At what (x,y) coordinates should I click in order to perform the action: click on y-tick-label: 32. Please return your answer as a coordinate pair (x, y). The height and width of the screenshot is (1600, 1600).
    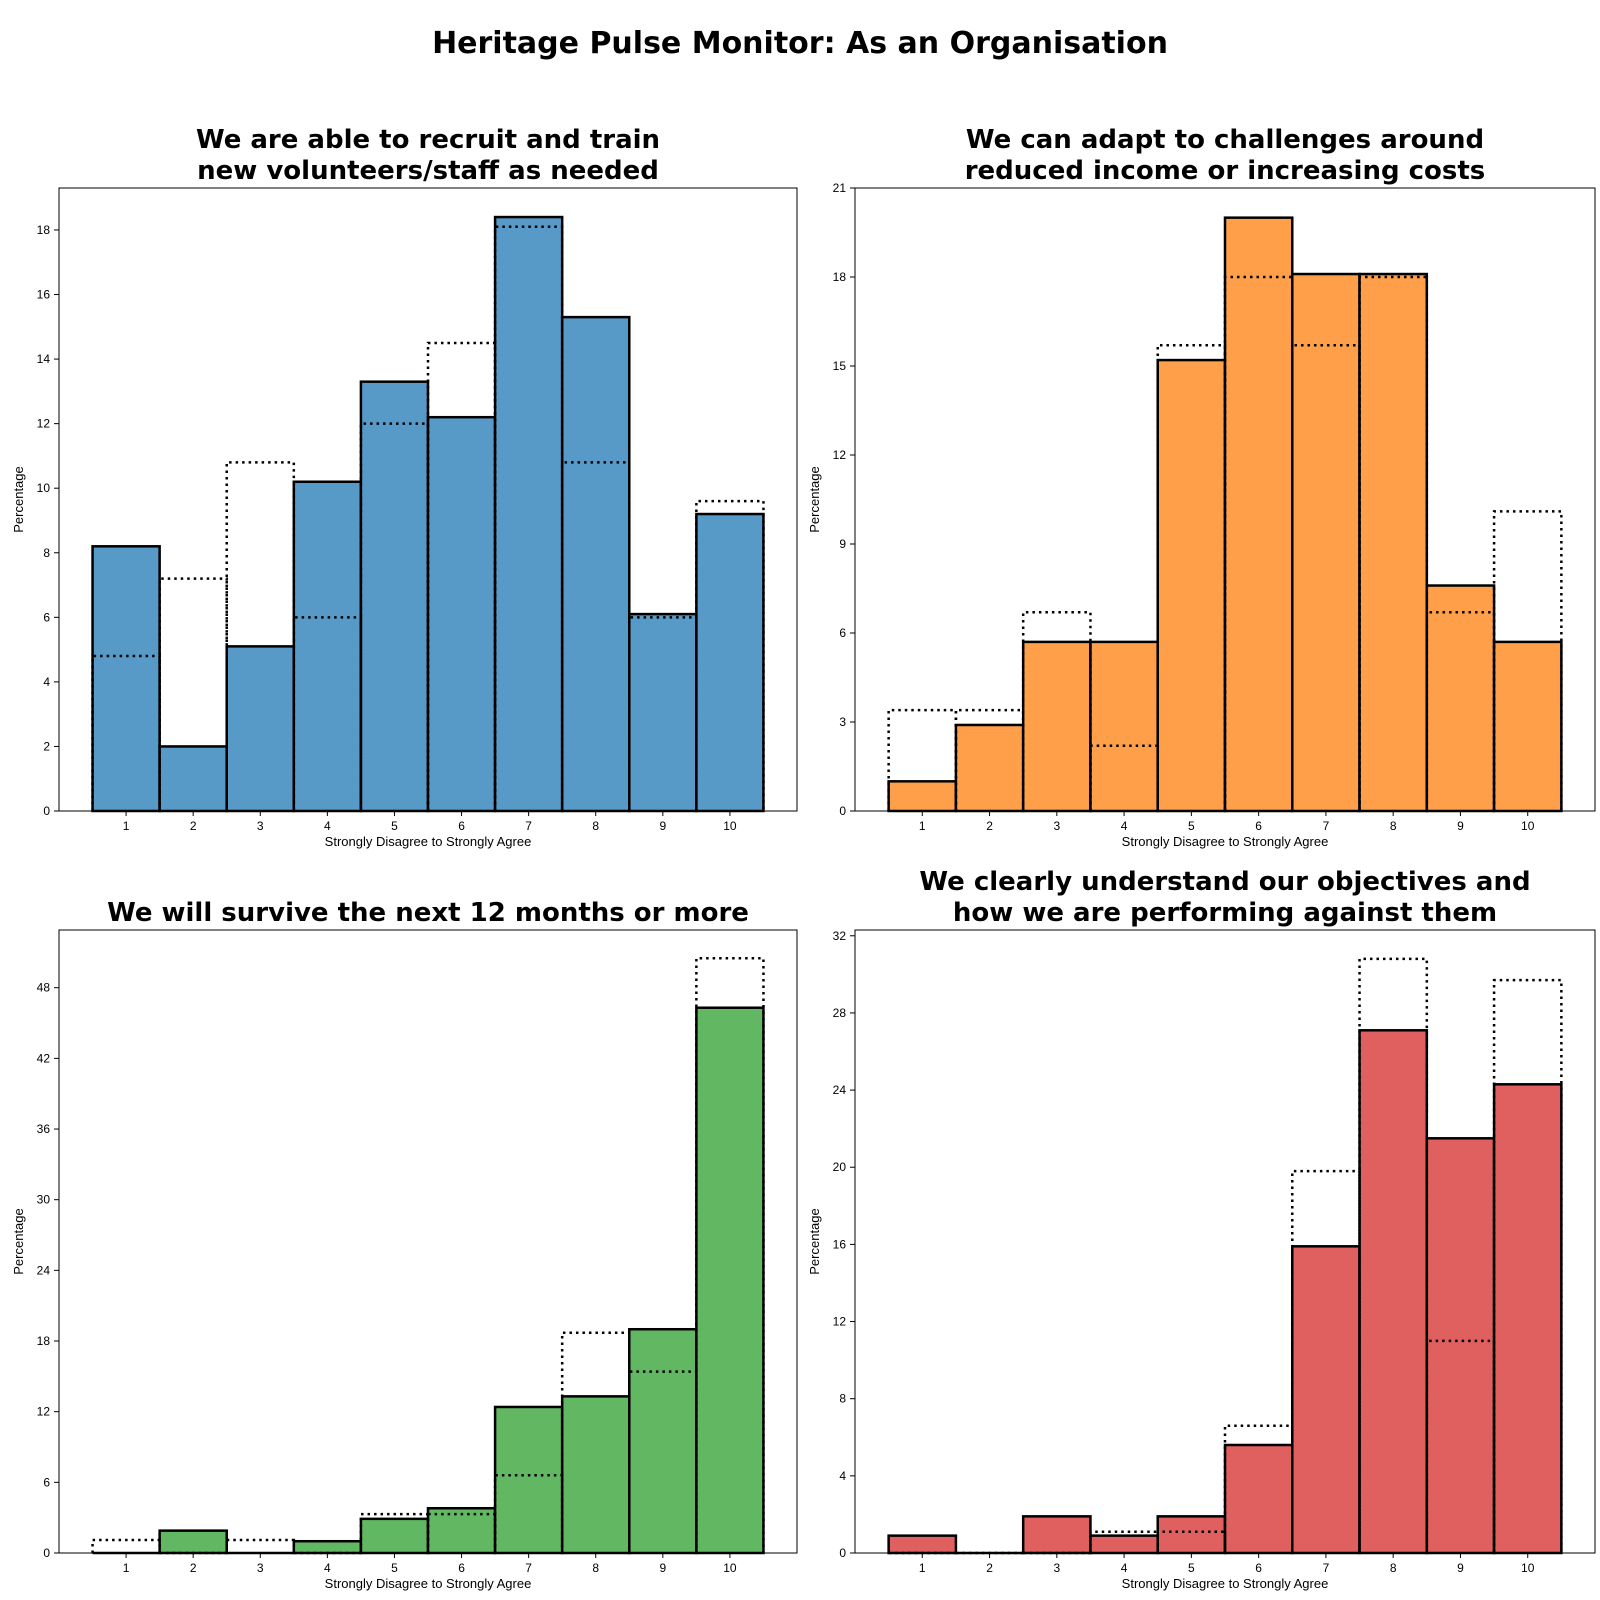
    Looking at the image, I should click on (840, 936).